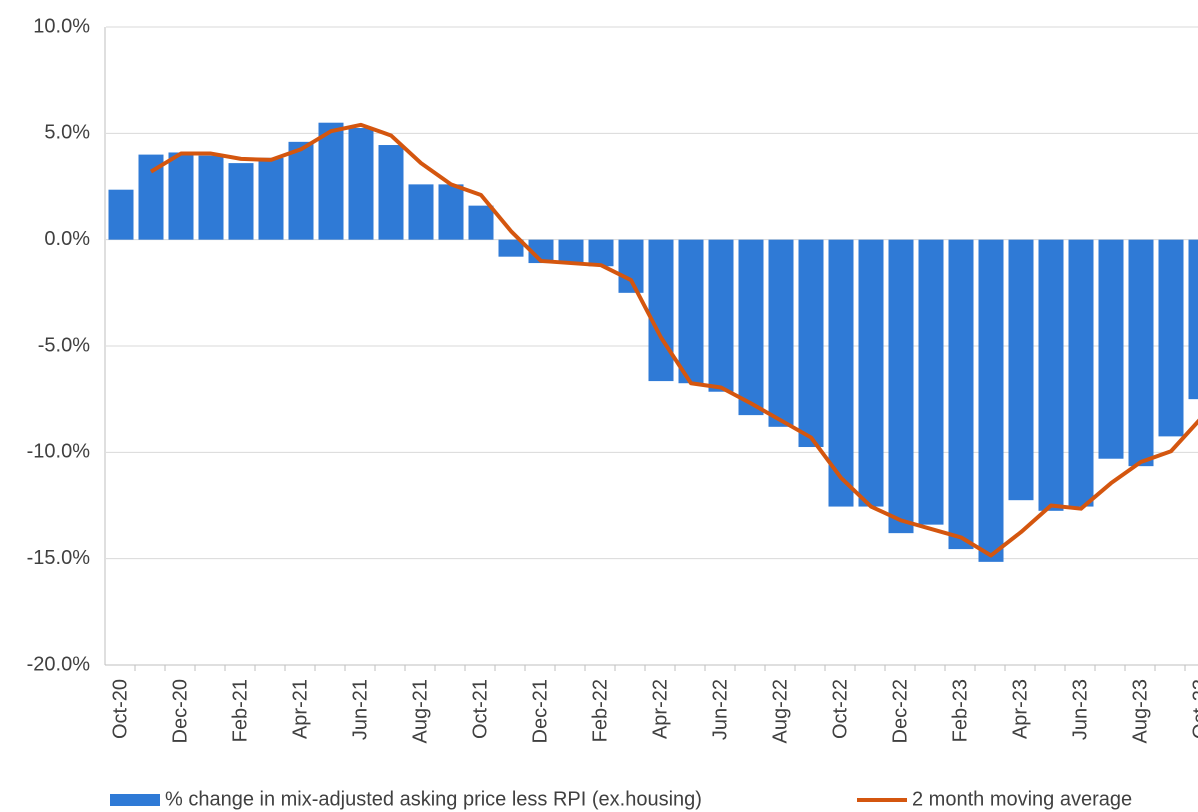 The image size is (1198, 812). What do you see at coordinates (67, 239) in the screenshot?
I see `y-tick-label: 0.0%` at bounding box center [67, 239].